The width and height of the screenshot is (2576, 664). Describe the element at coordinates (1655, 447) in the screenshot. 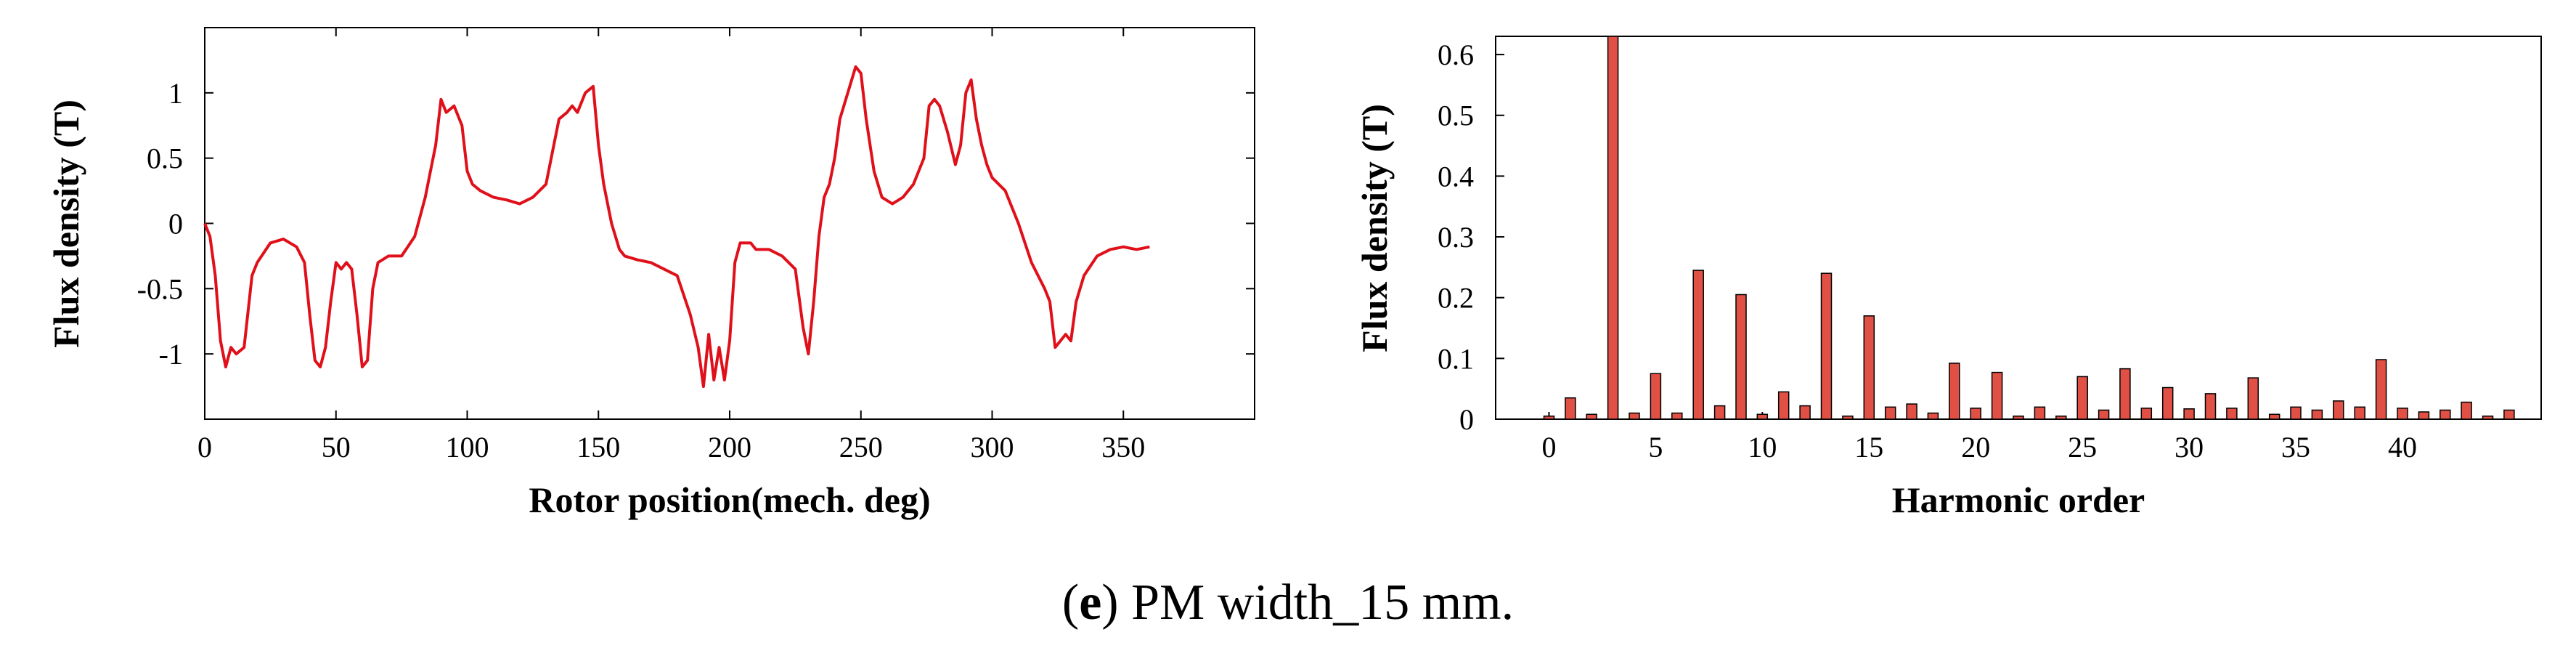

I see `x-tick-label: 5` at that location.